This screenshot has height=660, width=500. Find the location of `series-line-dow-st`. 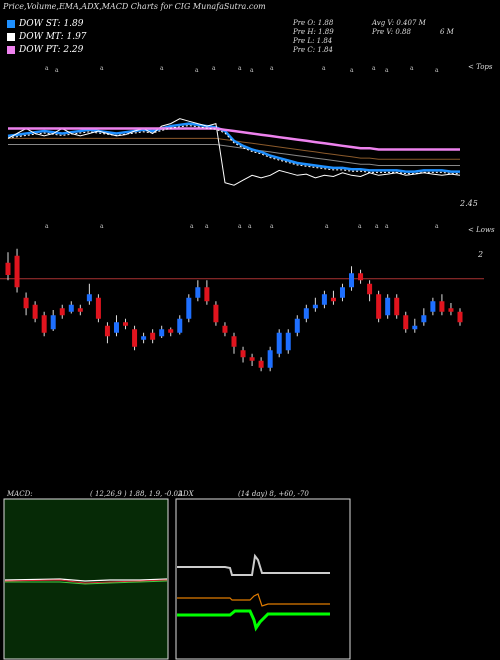

series-line-dow-st is located at coordinates (233, 147).